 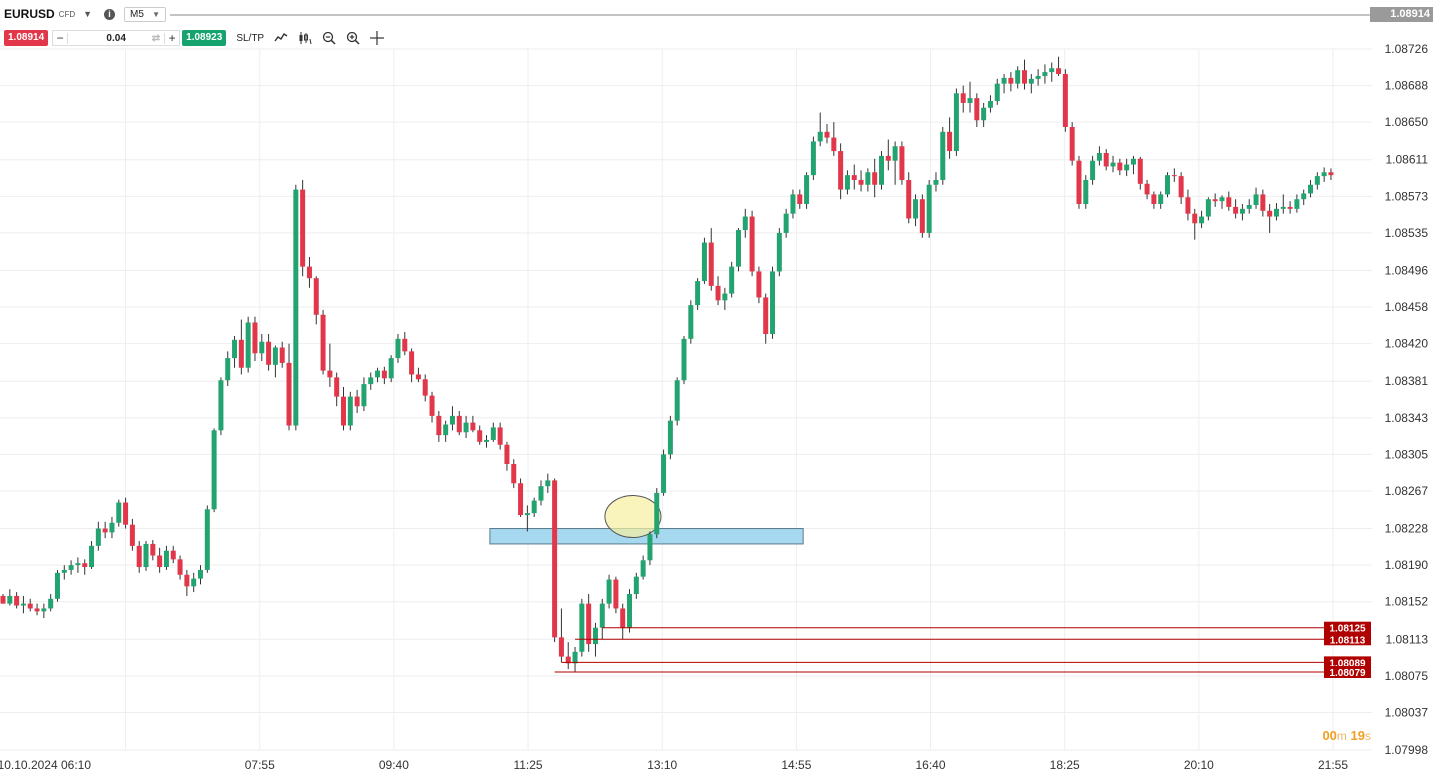 I want to click on symbol-dropdown-icon: ▼, so click(x=88, y=14).